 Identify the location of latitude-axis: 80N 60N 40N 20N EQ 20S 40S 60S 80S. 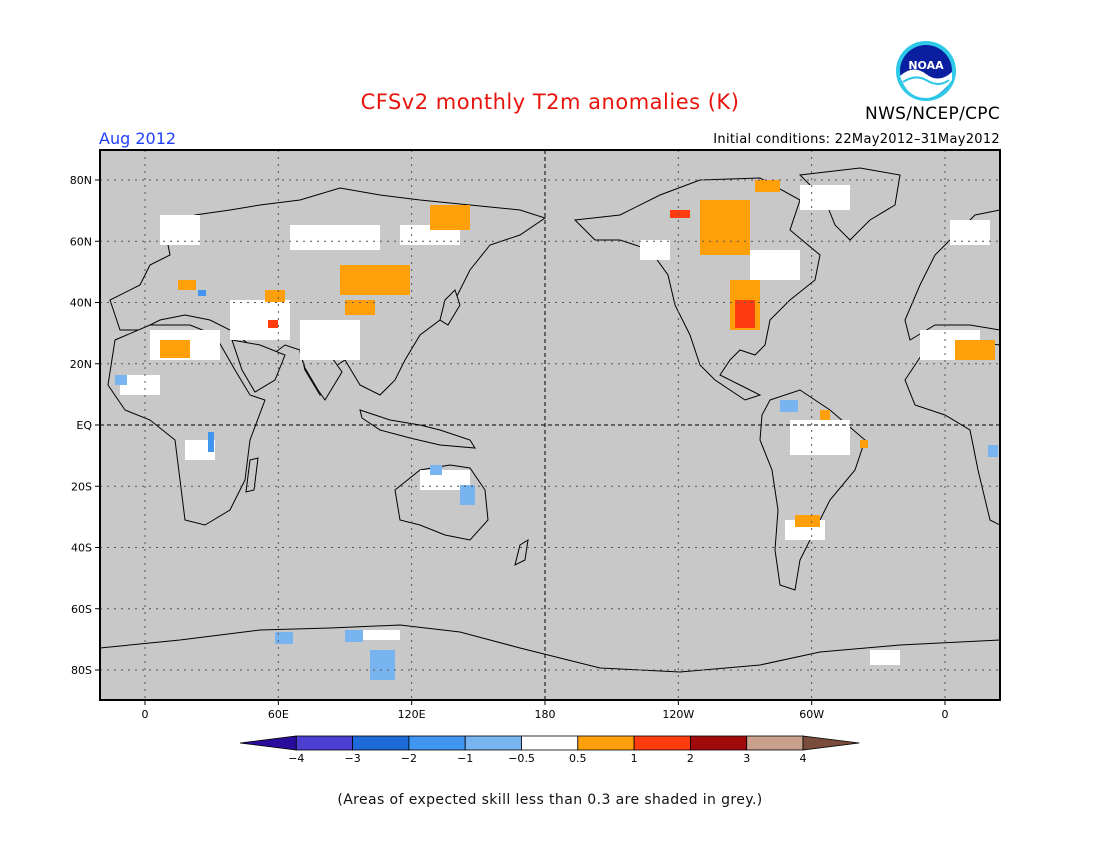
(85, 425).